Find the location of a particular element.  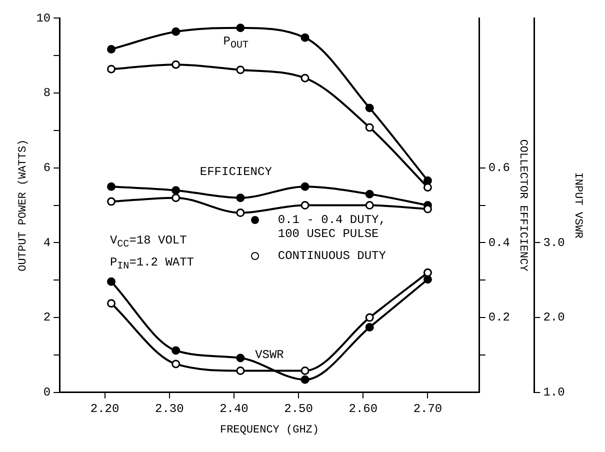

y-tick-label: 6 is located at coordinates (47, 168).